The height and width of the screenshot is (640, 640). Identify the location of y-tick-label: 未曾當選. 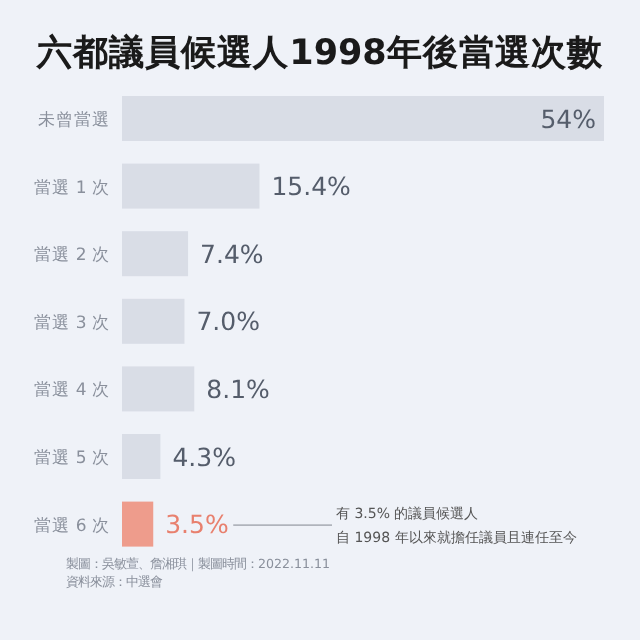
(74, 119).